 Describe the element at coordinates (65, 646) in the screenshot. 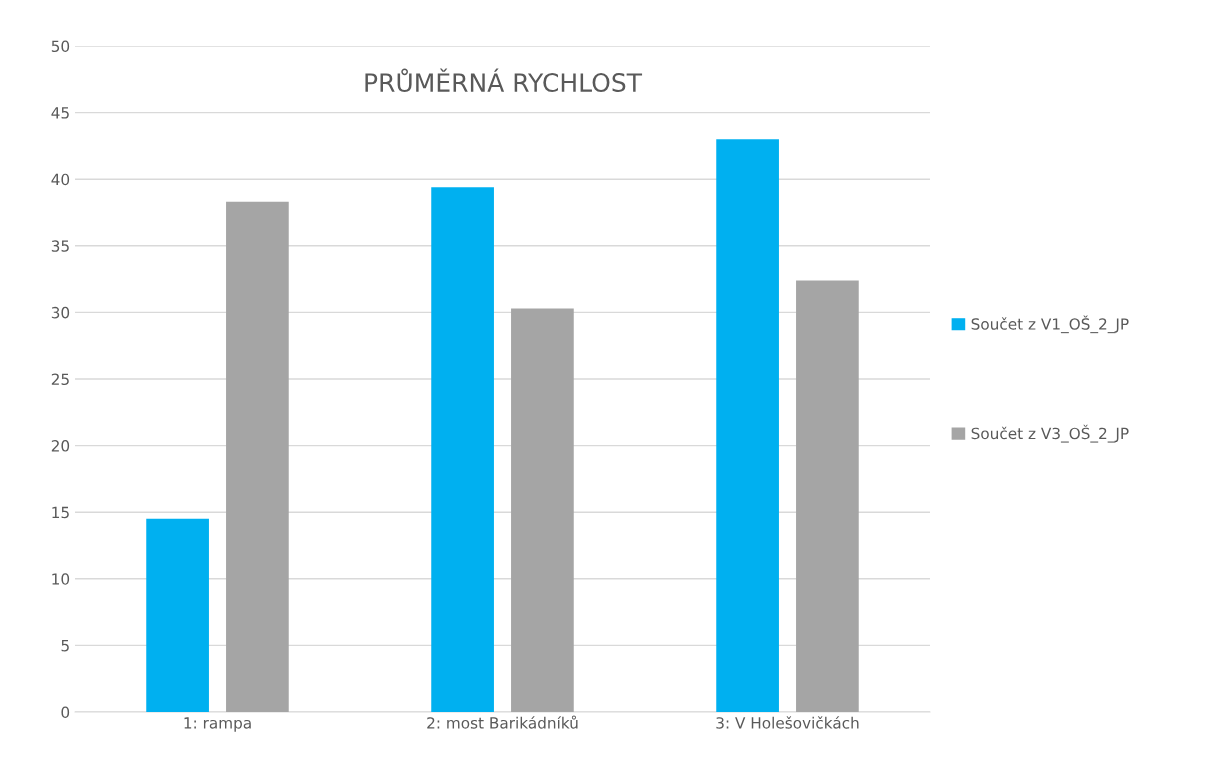

I see `y-tick-label: 5` at that location.